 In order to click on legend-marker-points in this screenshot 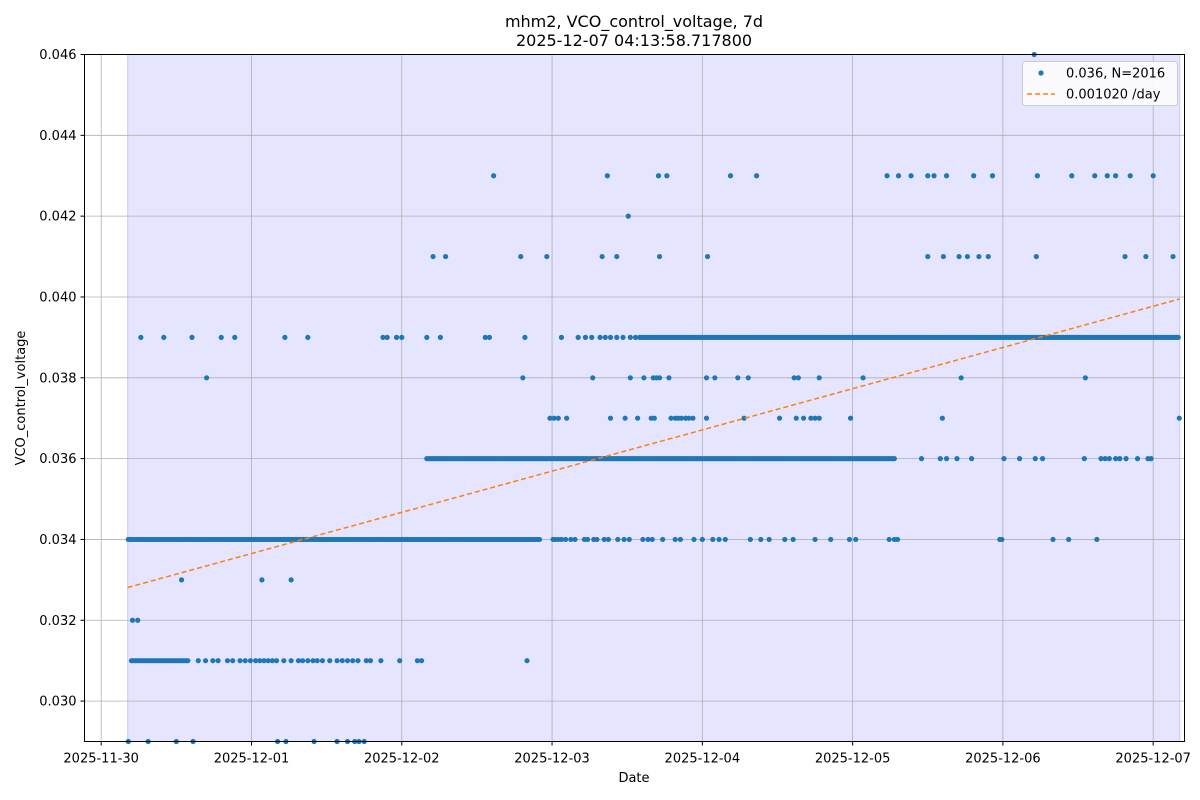, I will do `click(1041, 73)`.